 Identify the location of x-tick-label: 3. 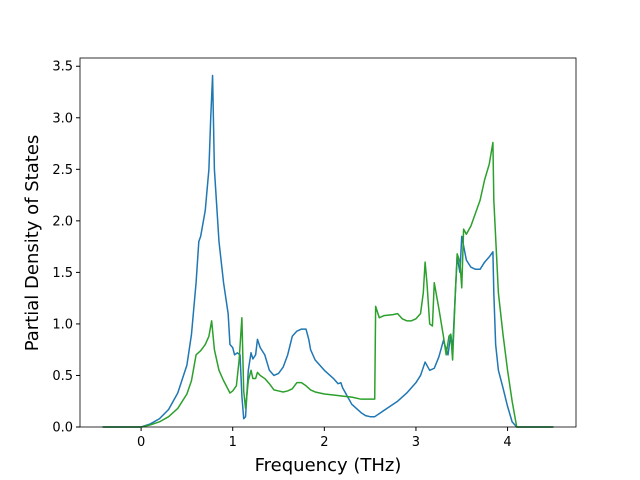
(416, 442).